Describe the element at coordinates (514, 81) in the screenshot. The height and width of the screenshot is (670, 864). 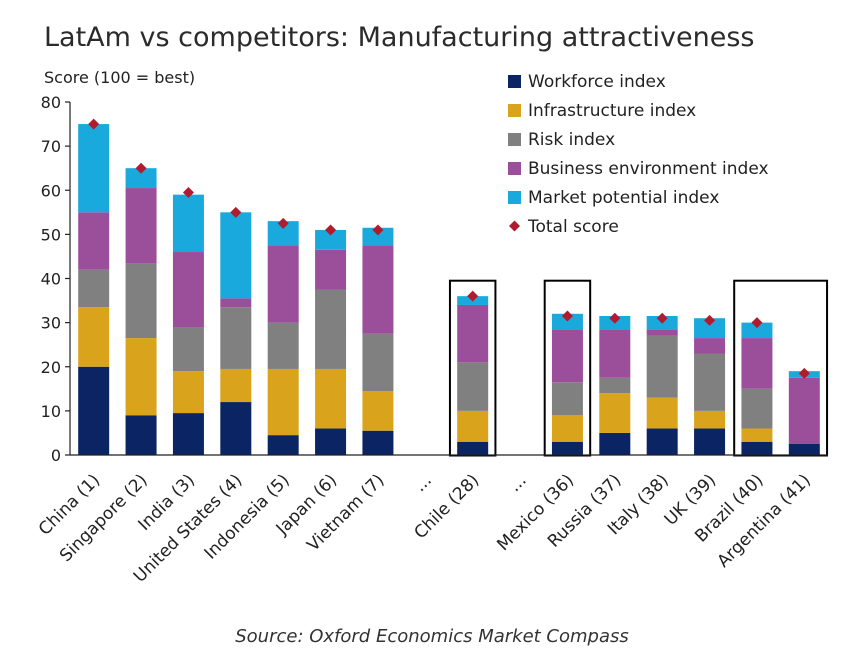
I see `legend-swatch-workforce-index` at that location.